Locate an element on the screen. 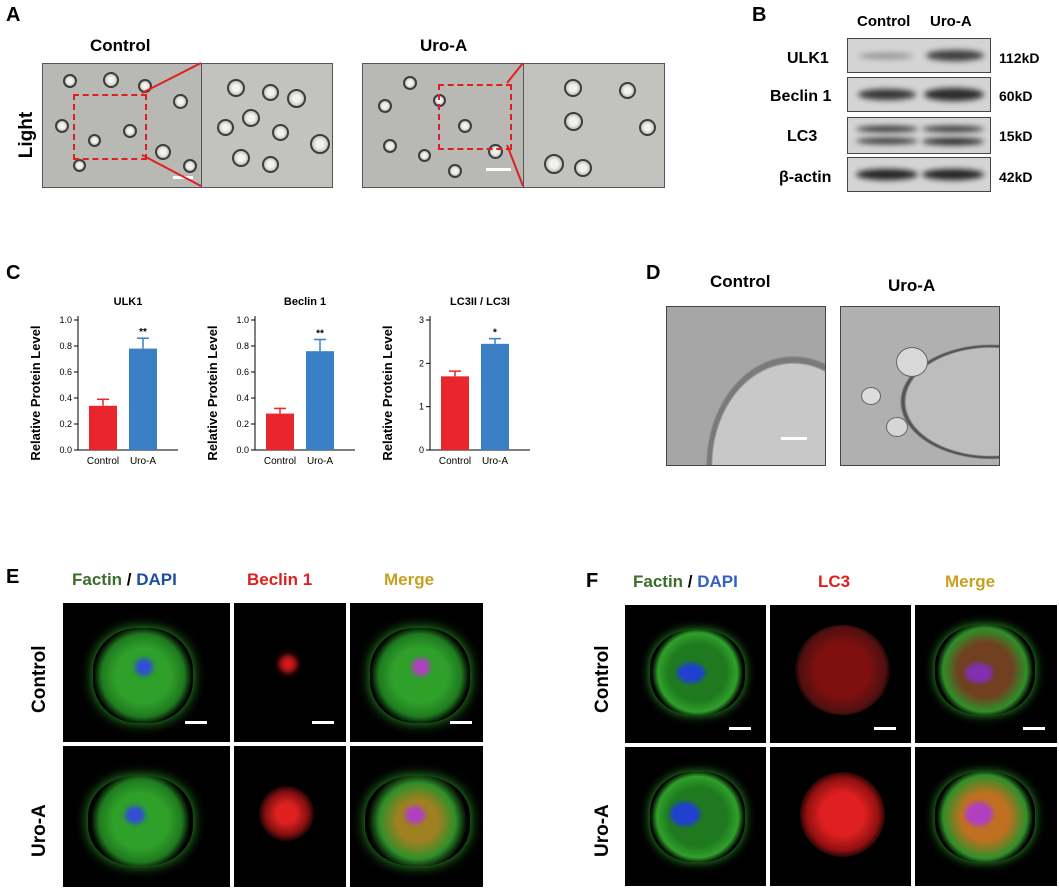 The height and width of the screenshot is (891, 1059). light-zoom-uroa is located at coordinates (594, 125).